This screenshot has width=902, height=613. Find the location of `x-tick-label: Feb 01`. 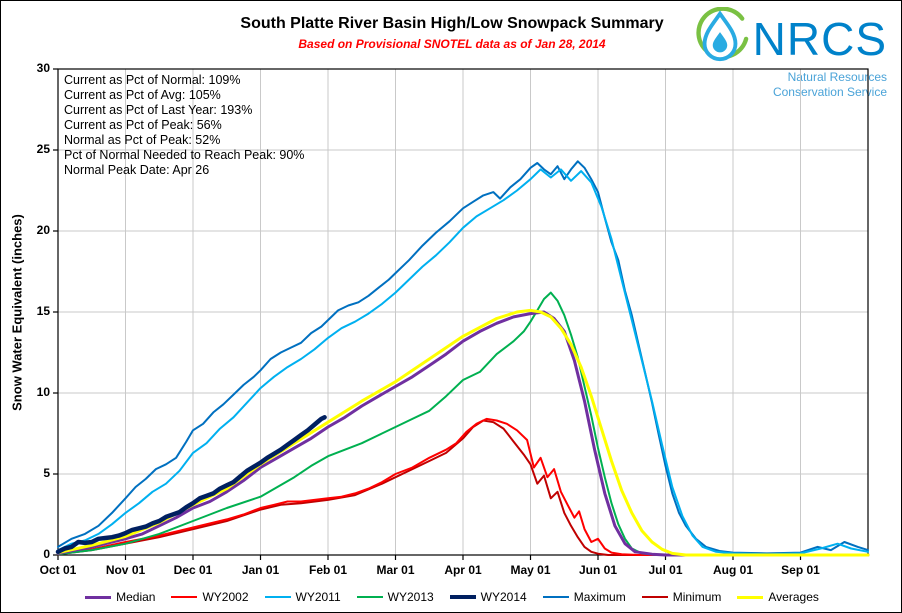

x-tick-label: Feb 01 is located at coordinates (327, 570).